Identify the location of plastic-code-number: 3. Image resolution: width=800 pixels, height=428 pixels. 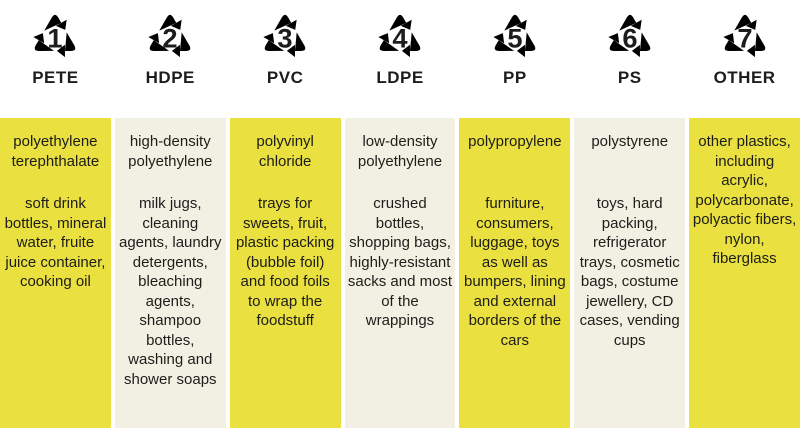
(285, 37).